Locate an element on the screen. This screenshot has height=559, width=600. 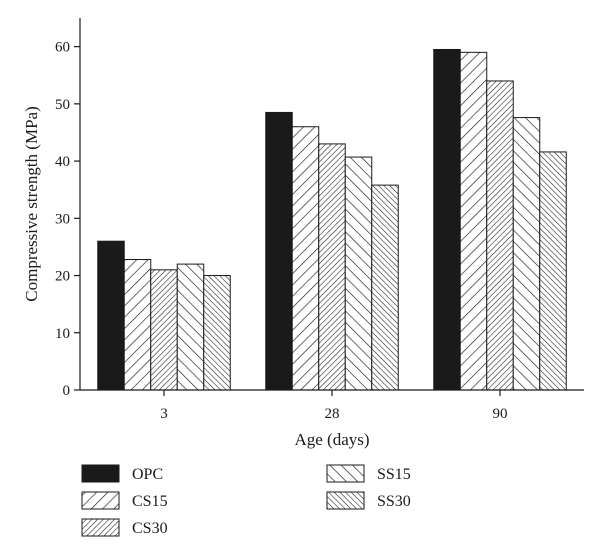
y-axis-title: Compressive strength (MPa) is located at coordinates (31, 203).